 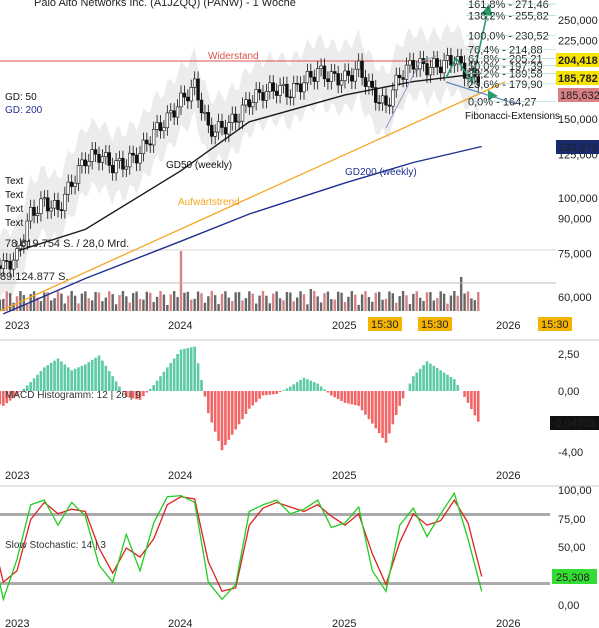 What do you see at coordinates (508, 326) in the screenshot?
I see `x-tick-2026: 2026` at bounding box center [508, 326].